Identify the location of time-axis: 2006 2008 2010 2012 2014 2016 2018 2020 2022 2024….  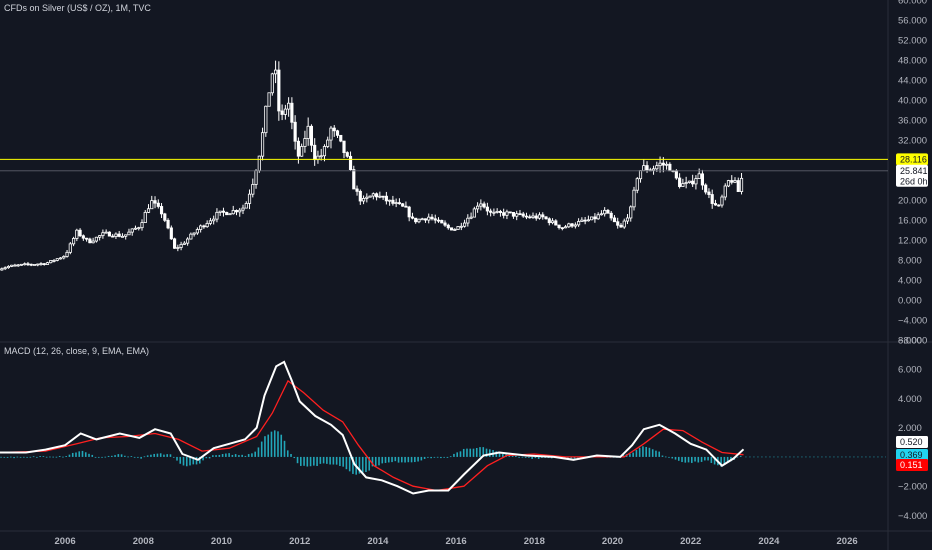
(456, 541).